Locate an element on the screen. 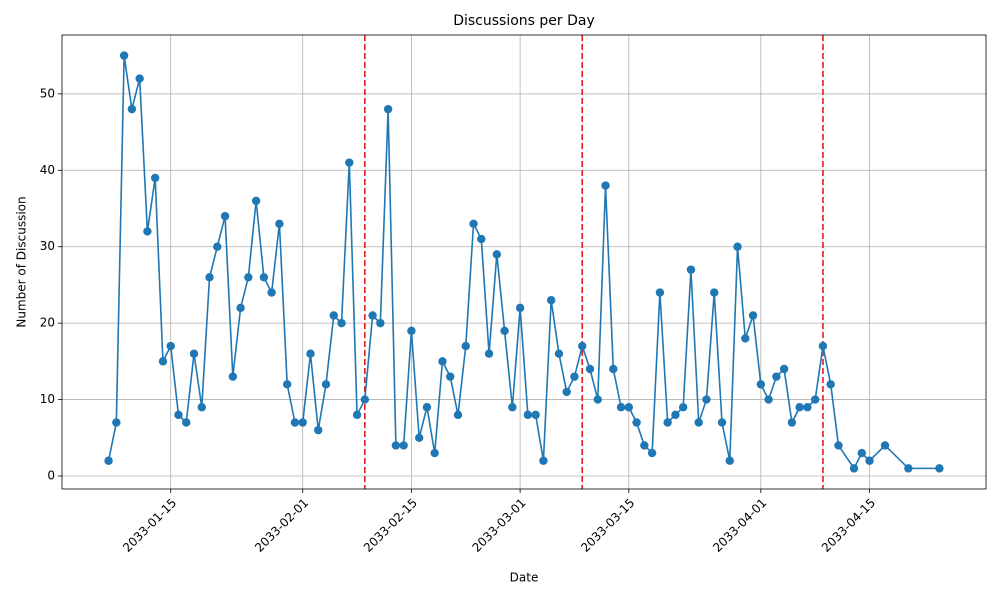  x-tick-label: 2033-02-01 is located at coordinates (281, 525).